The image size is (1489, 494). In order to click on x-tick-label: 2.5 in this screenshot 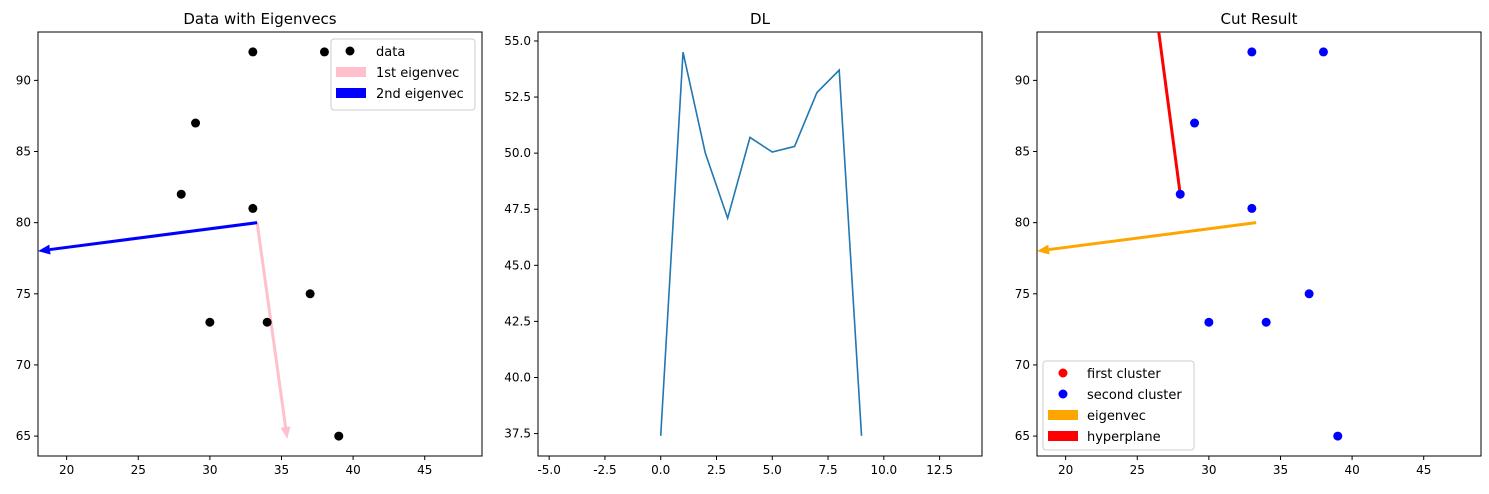, I will do `click(716, 470)`.